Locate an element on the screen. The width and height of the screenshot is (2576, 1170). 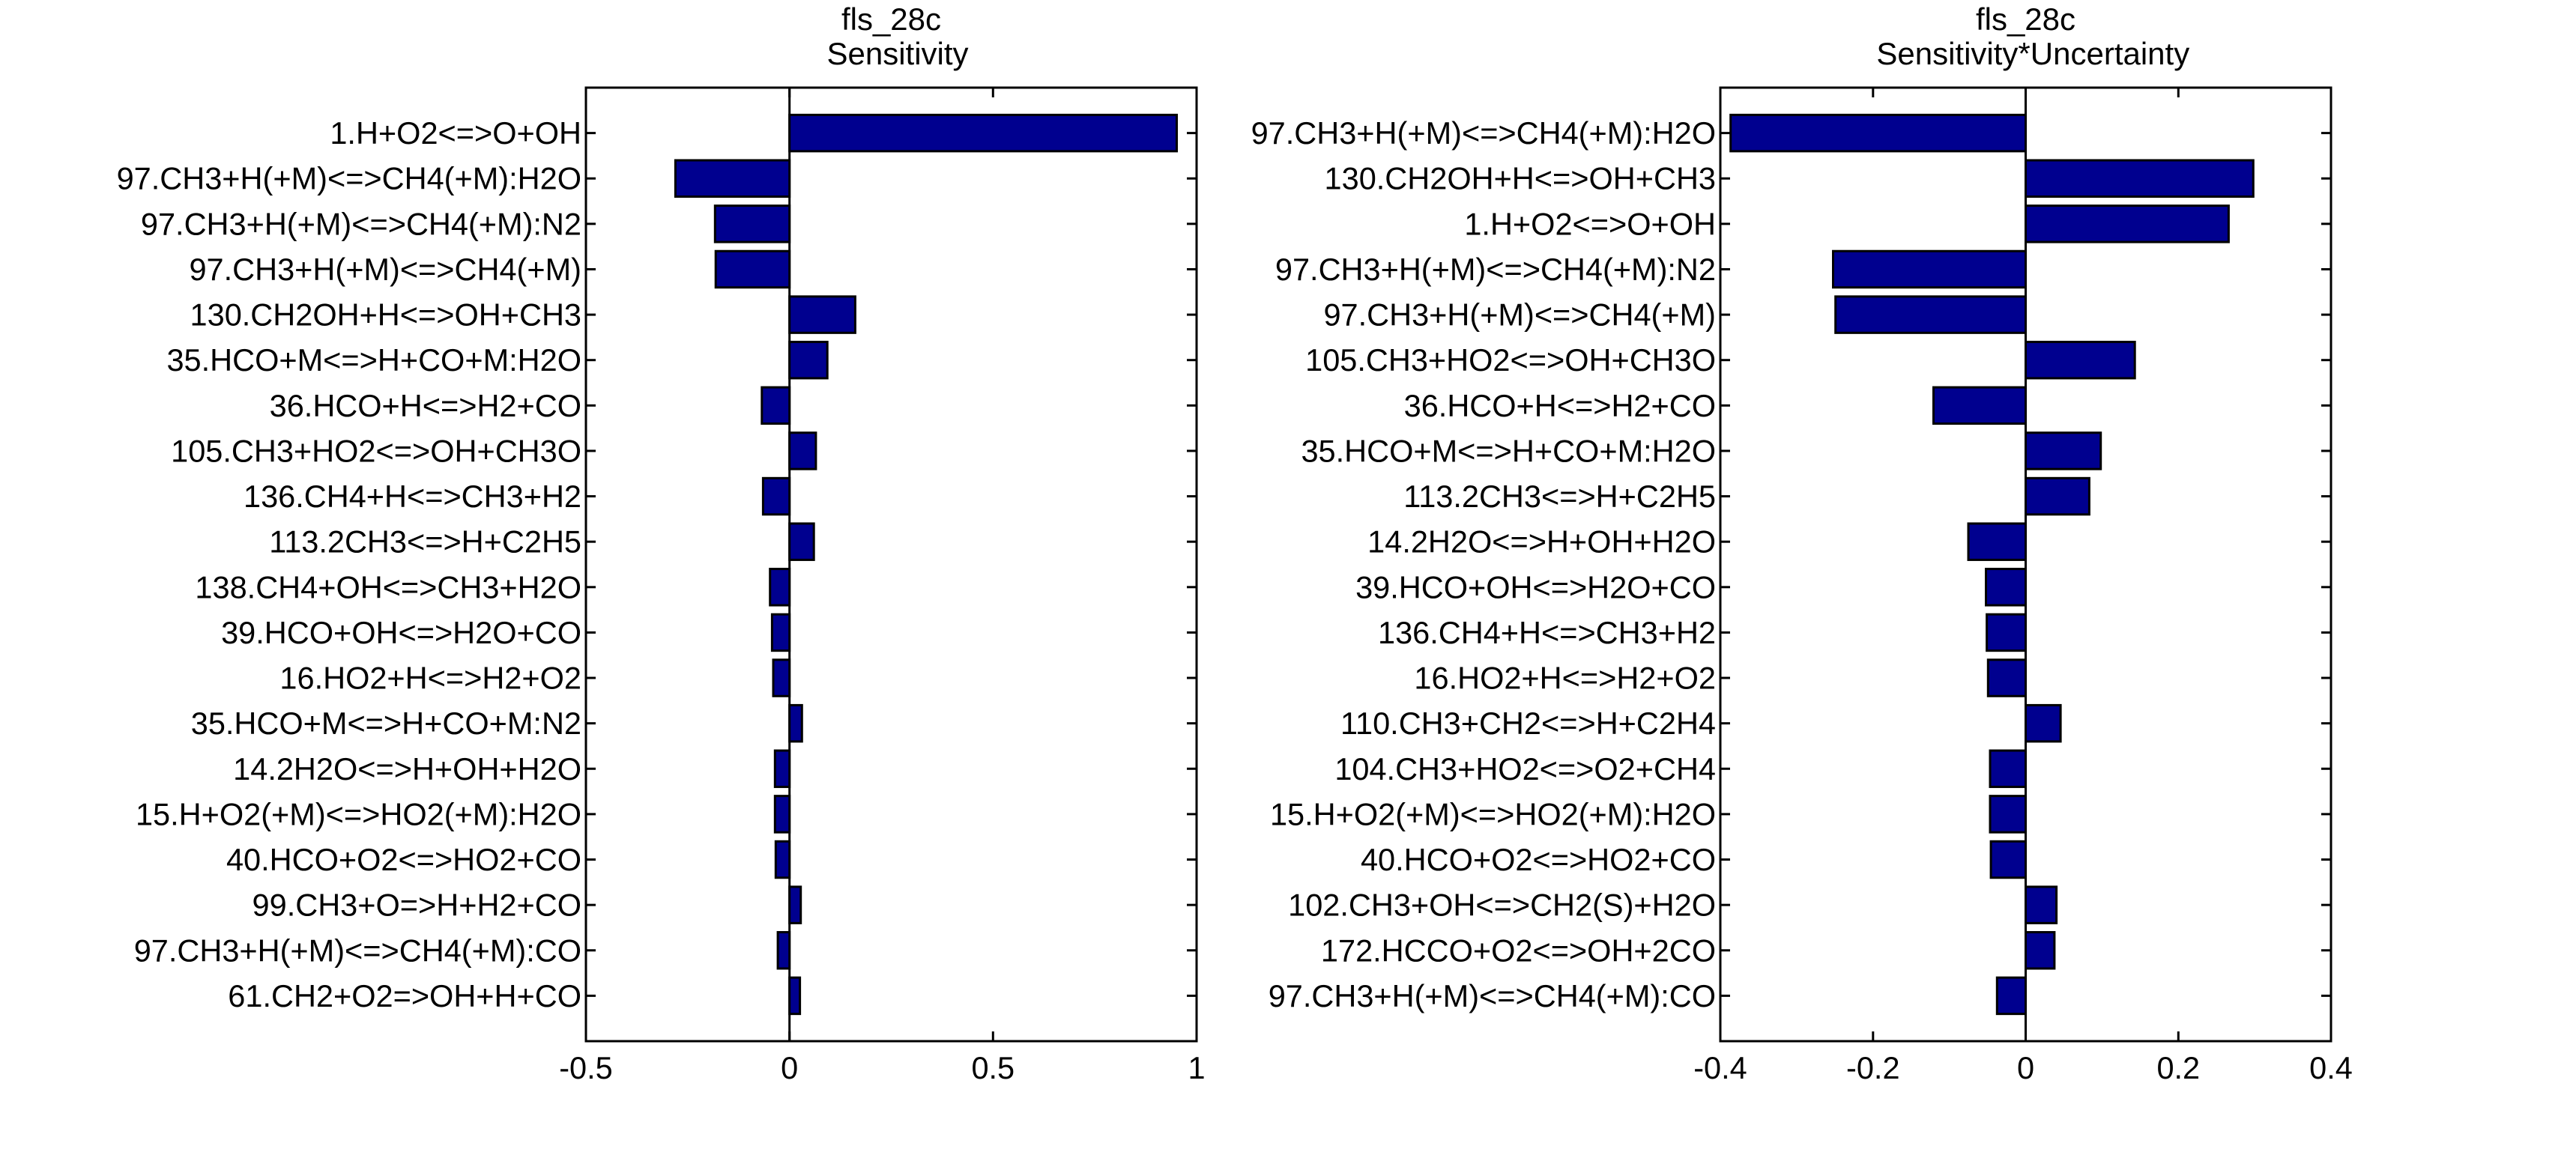
svg-text: 35.HCO+M<=>H+CO+M:N2 is located at coordinates (386, 723).